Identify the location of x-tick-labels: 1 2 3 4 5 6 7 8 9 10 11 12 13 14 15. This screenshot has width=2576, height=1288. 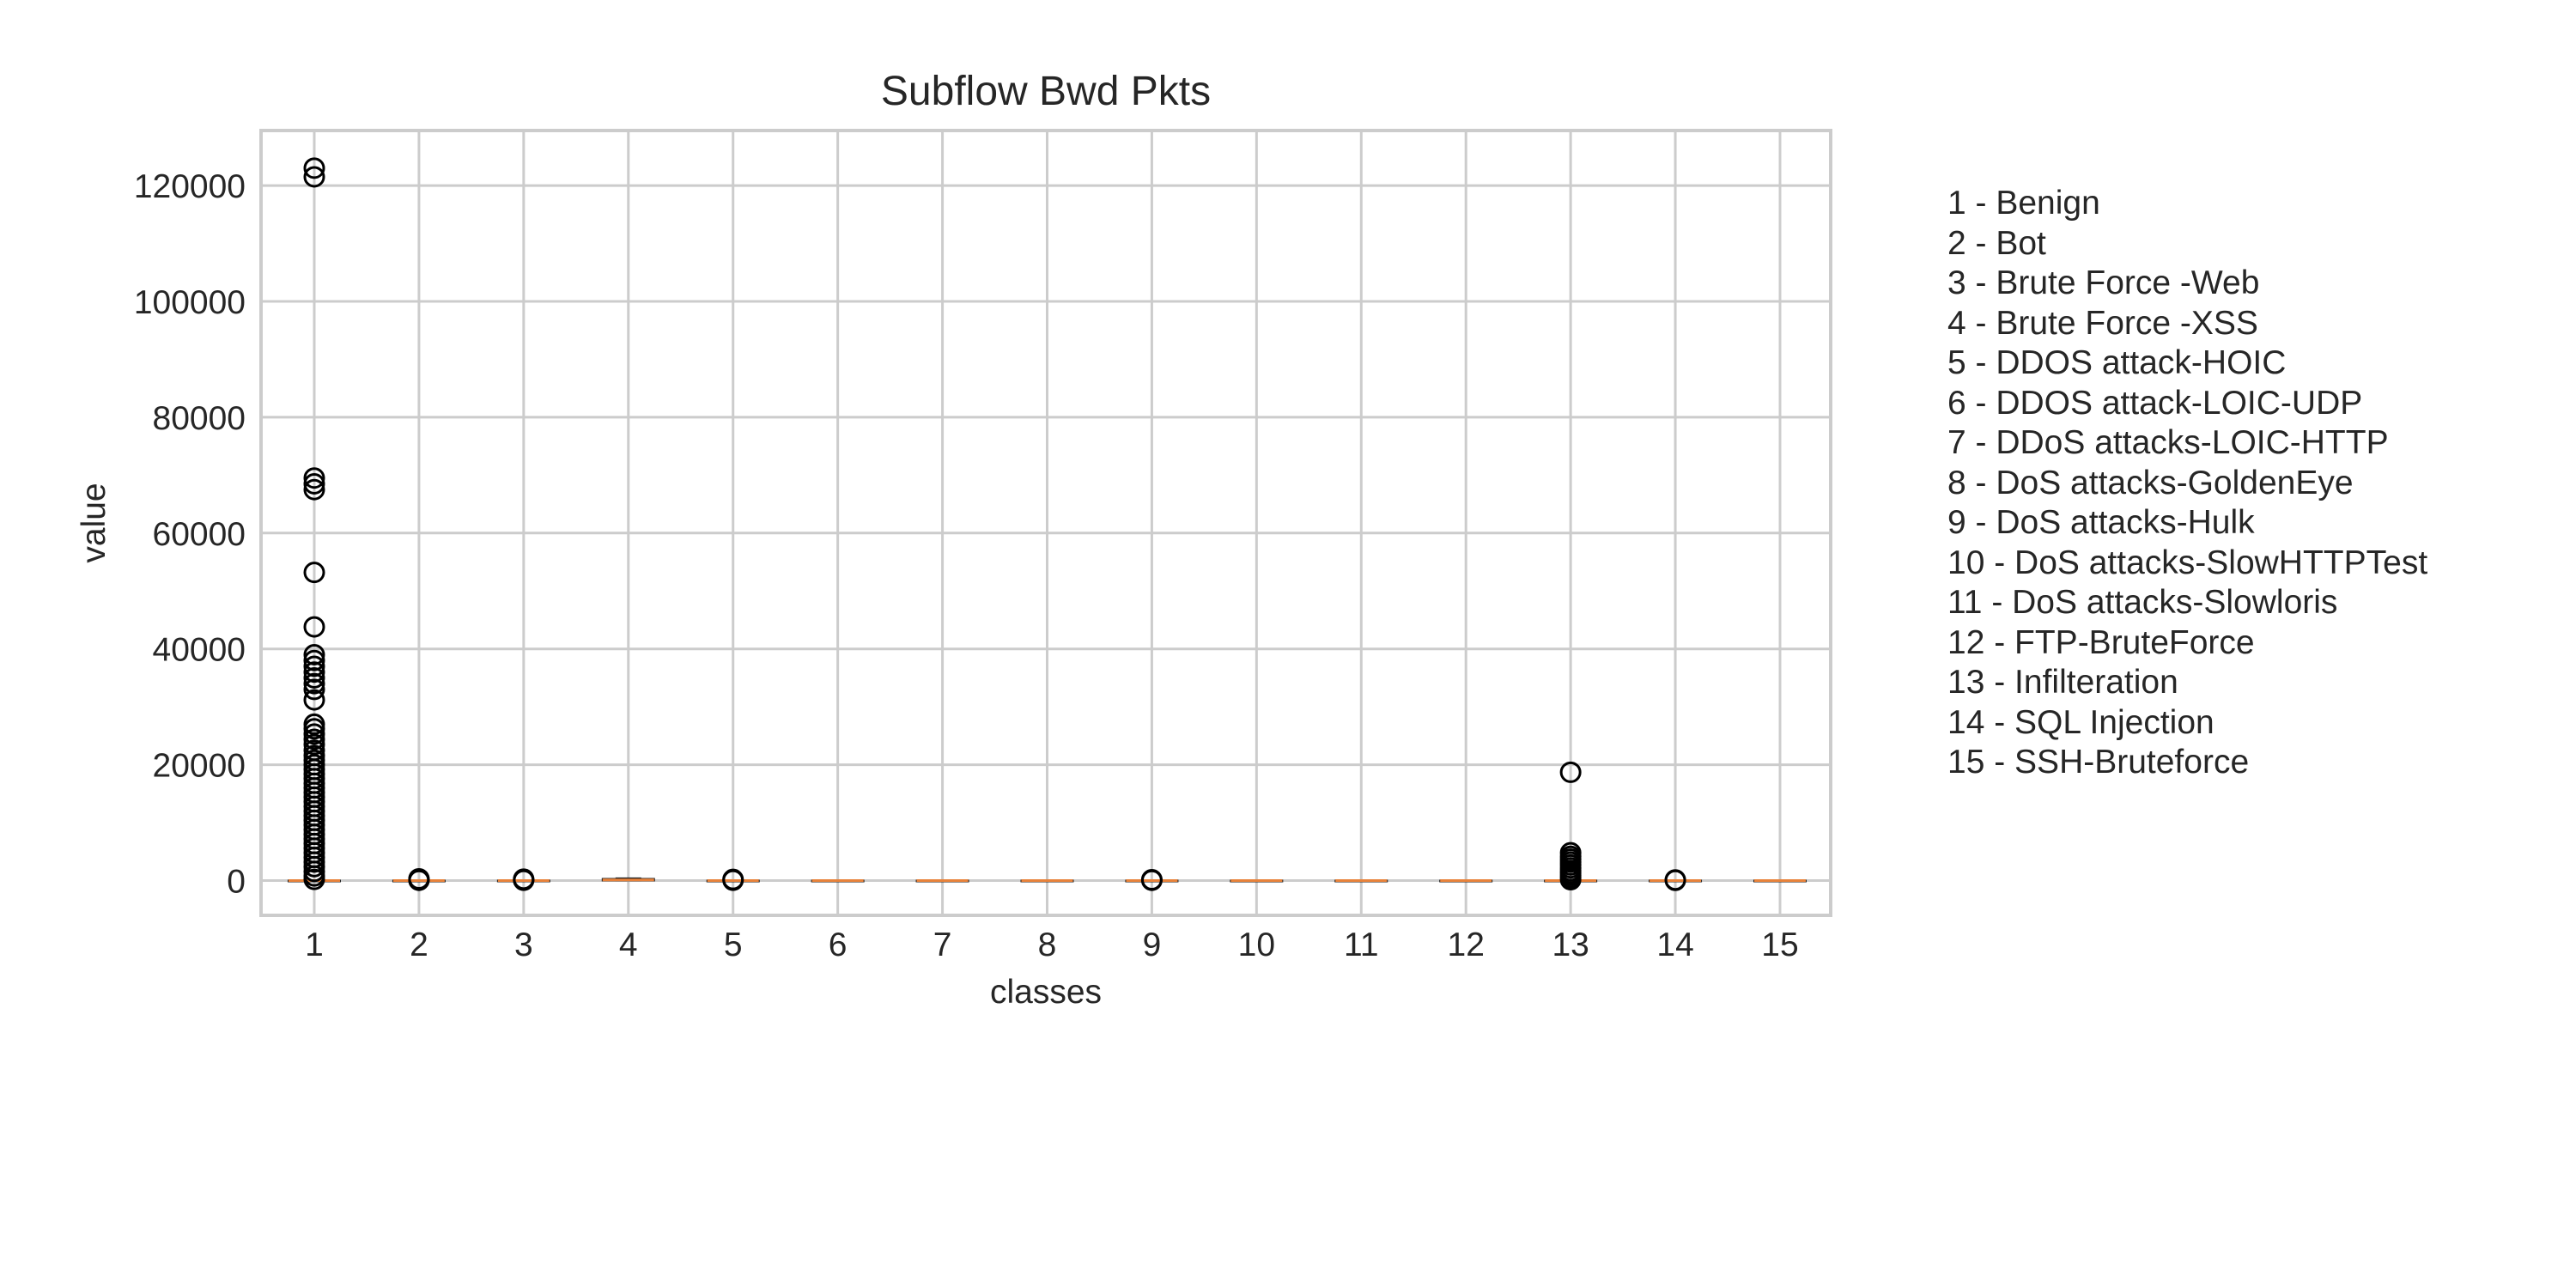
(1052, 945).